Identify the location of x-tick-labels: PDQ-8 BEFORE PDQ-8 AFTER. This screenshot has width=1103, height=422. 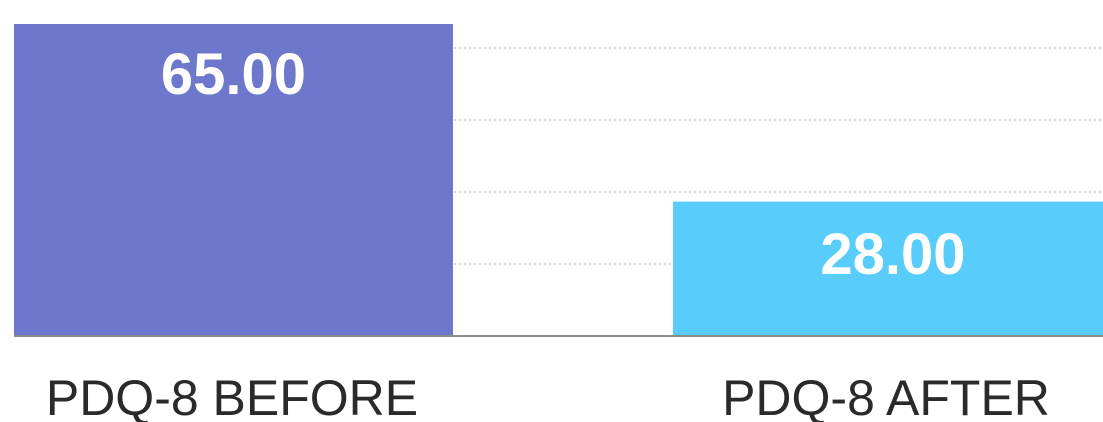
(548, 396).